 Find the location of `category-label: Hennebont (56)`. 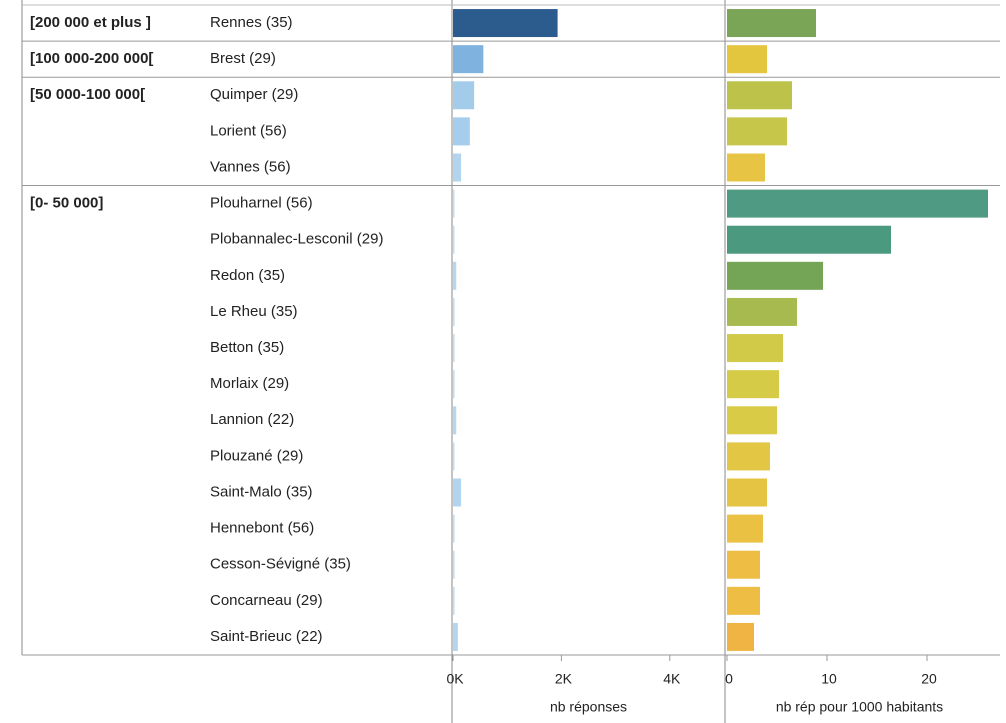

category-label: Hennebont (56) is located at coordinates (262, 528).